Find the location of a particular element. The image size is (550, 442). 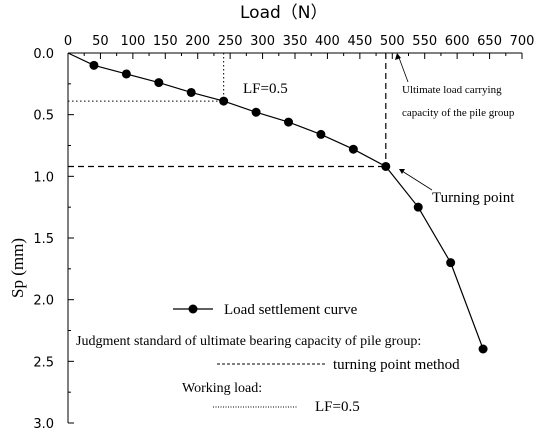

y-axis-tick-labels: 0.0 0.5 1.0 1.5 2.0 2.5 3.0 is located at coordinates (43, 239).